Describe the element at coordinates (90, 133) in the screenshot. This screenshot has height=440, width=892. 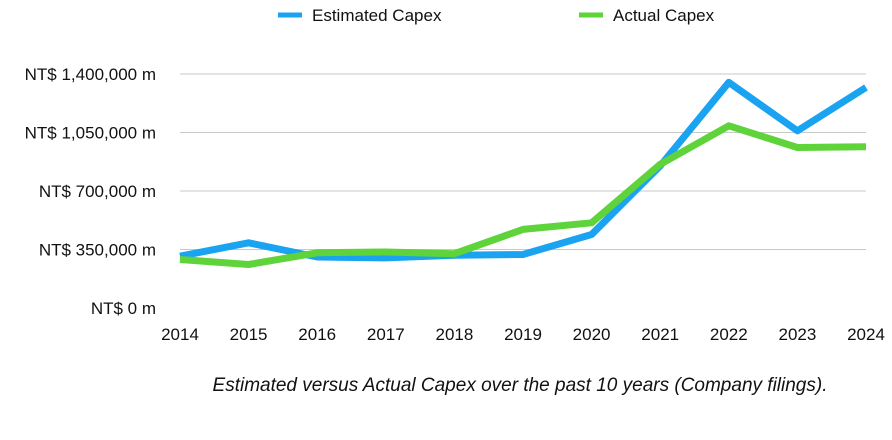
I see `y-tick-label: NT$ 1,050,000 m` at that location.